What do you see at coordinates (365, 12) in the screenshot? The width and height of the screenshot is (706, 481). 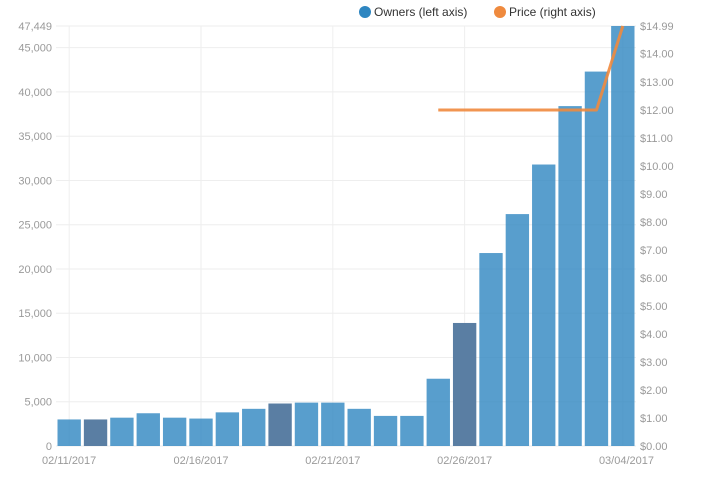 I see `legend-owners-swatch` at bounding box center [365, 12].